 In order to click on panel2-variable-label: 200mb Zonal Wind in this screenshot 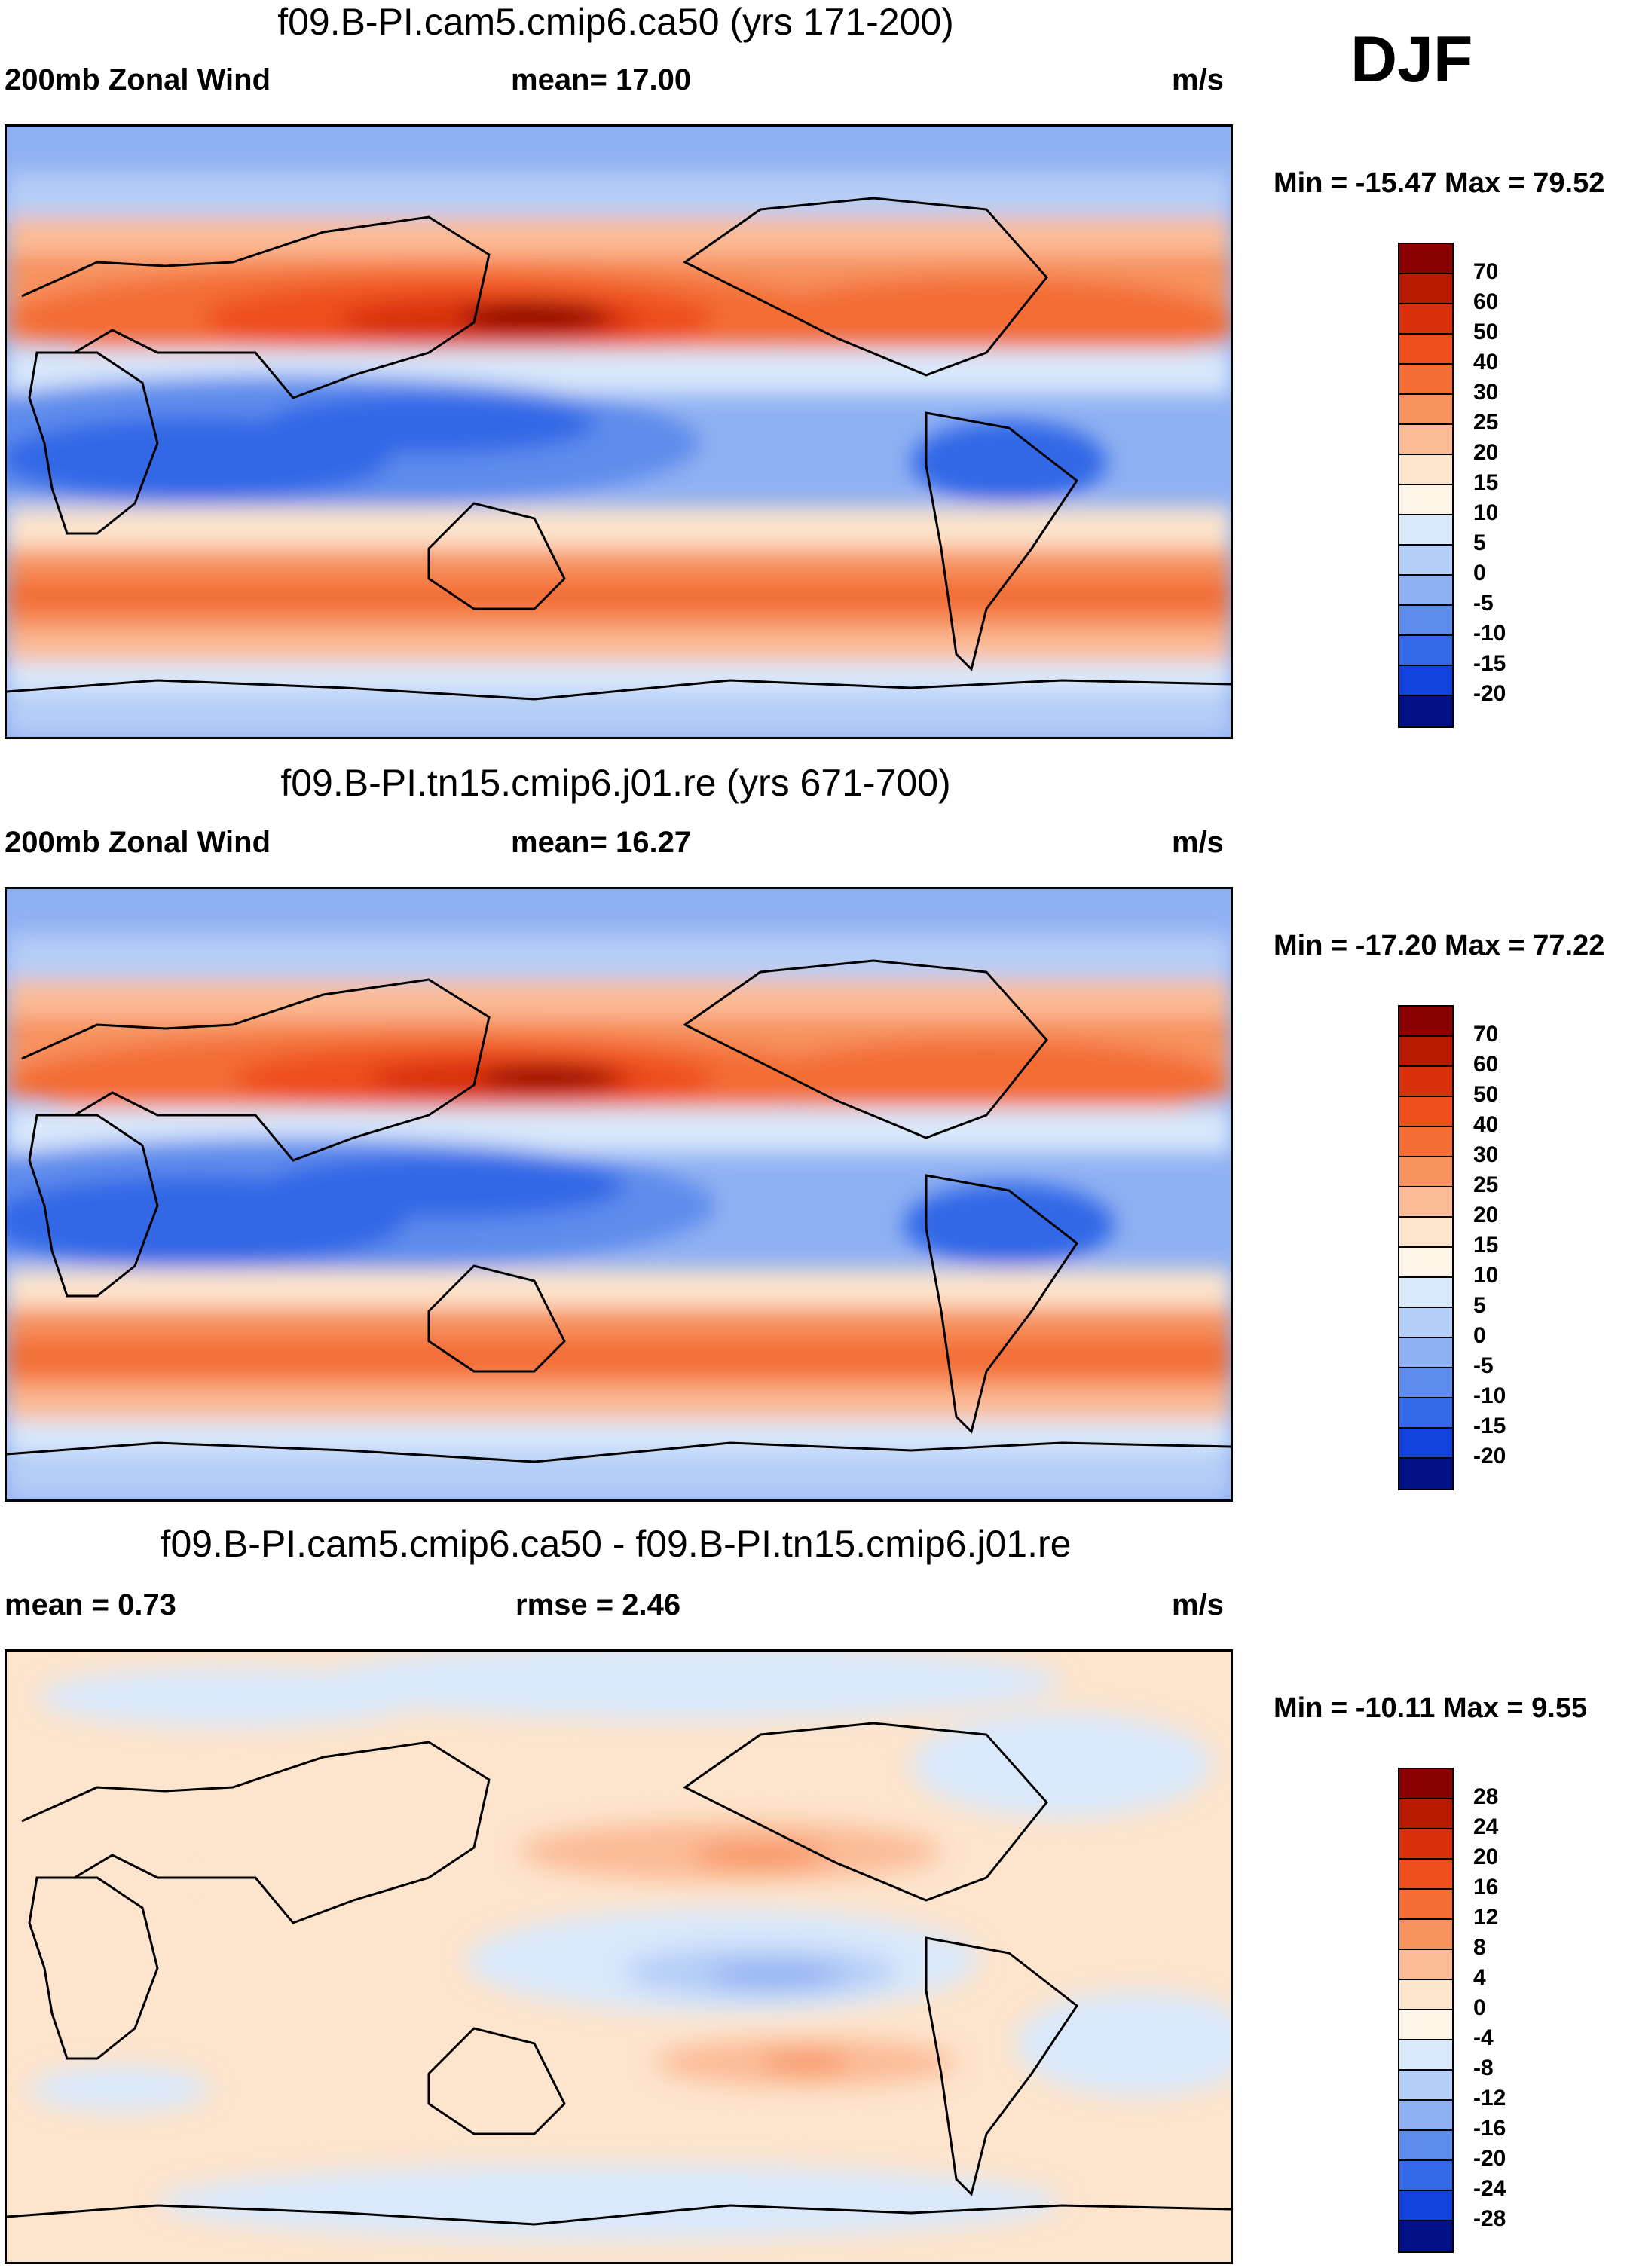, I will do `click(138, 842)`.